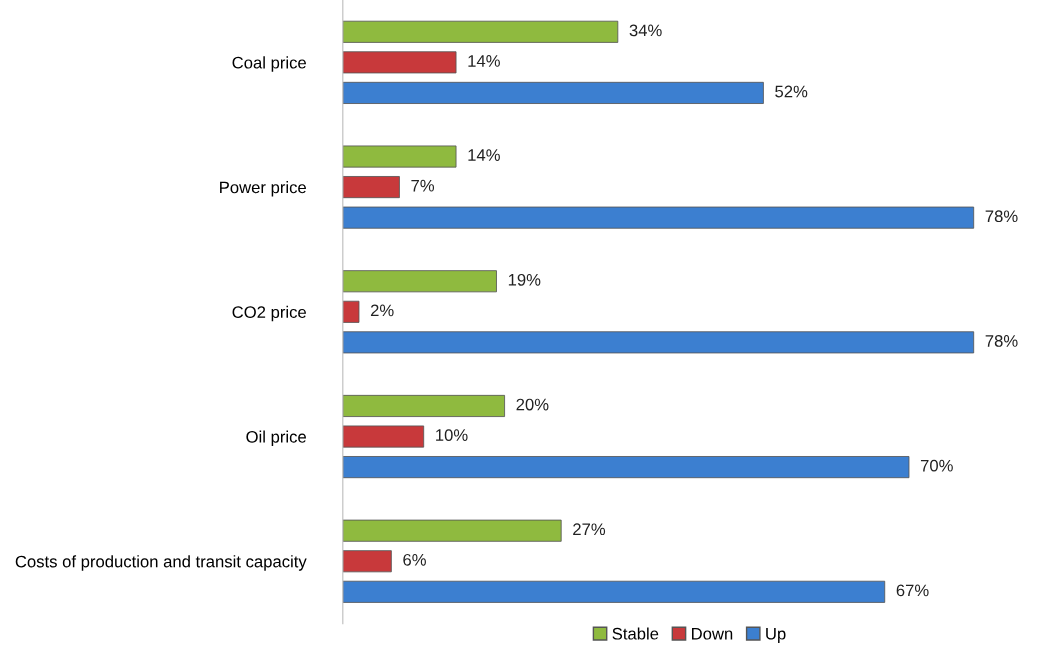 The width and height of the screenshot is (1042, 653). I want to click on data-label: 70%, so click(936, 465).